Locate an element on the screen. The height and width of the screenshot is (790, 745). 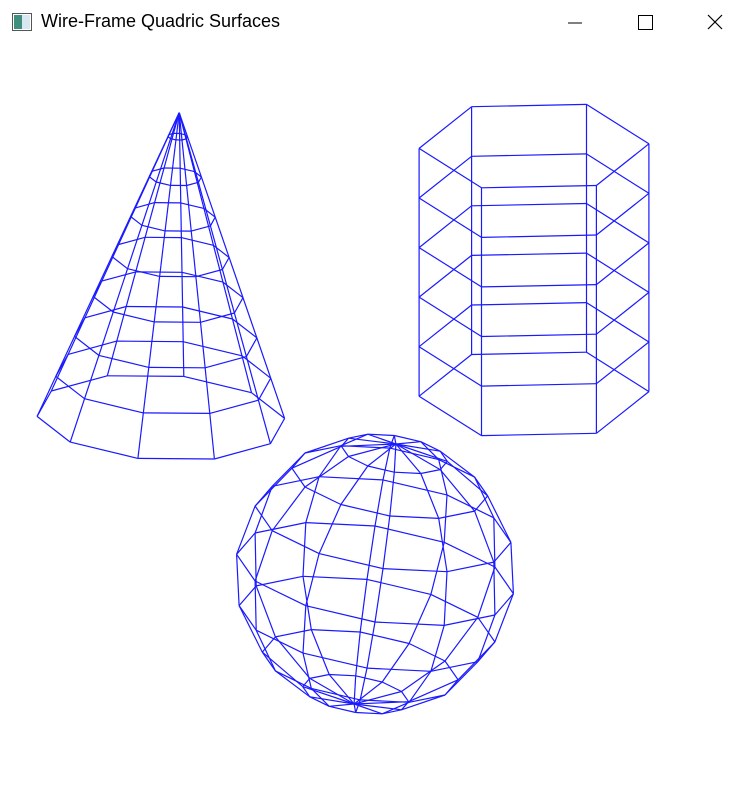
close-button is located at coordinates (712, 22).